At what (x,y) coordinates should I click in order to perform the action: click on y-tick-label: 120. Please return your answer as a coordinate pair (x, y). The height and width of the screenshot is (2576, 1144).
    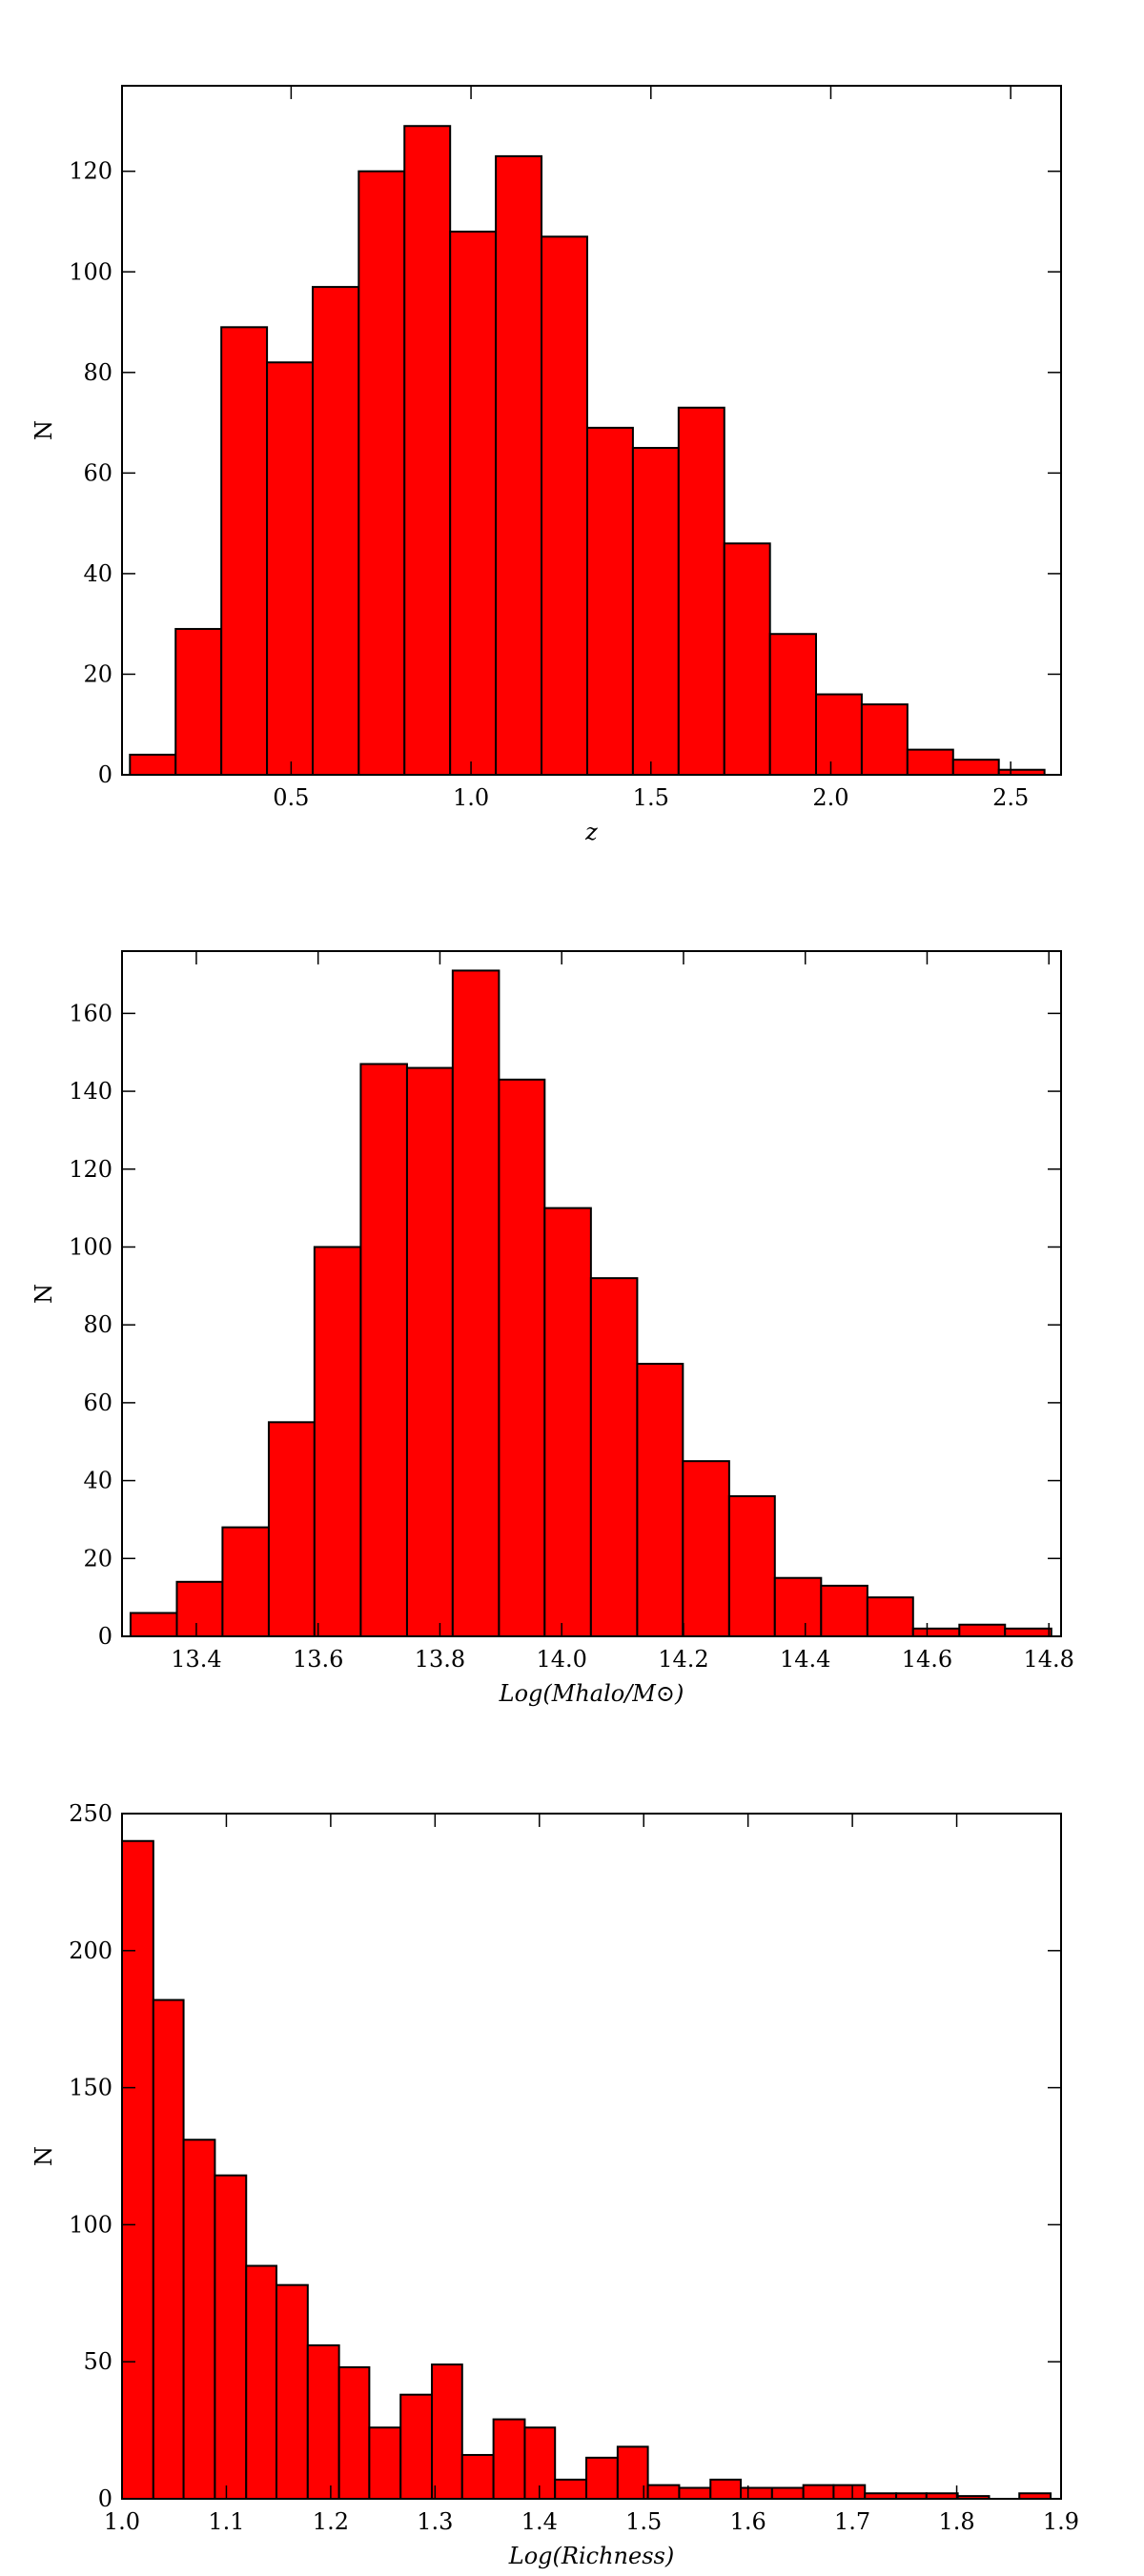
    Looking at the image, I should click on (90, 1169).